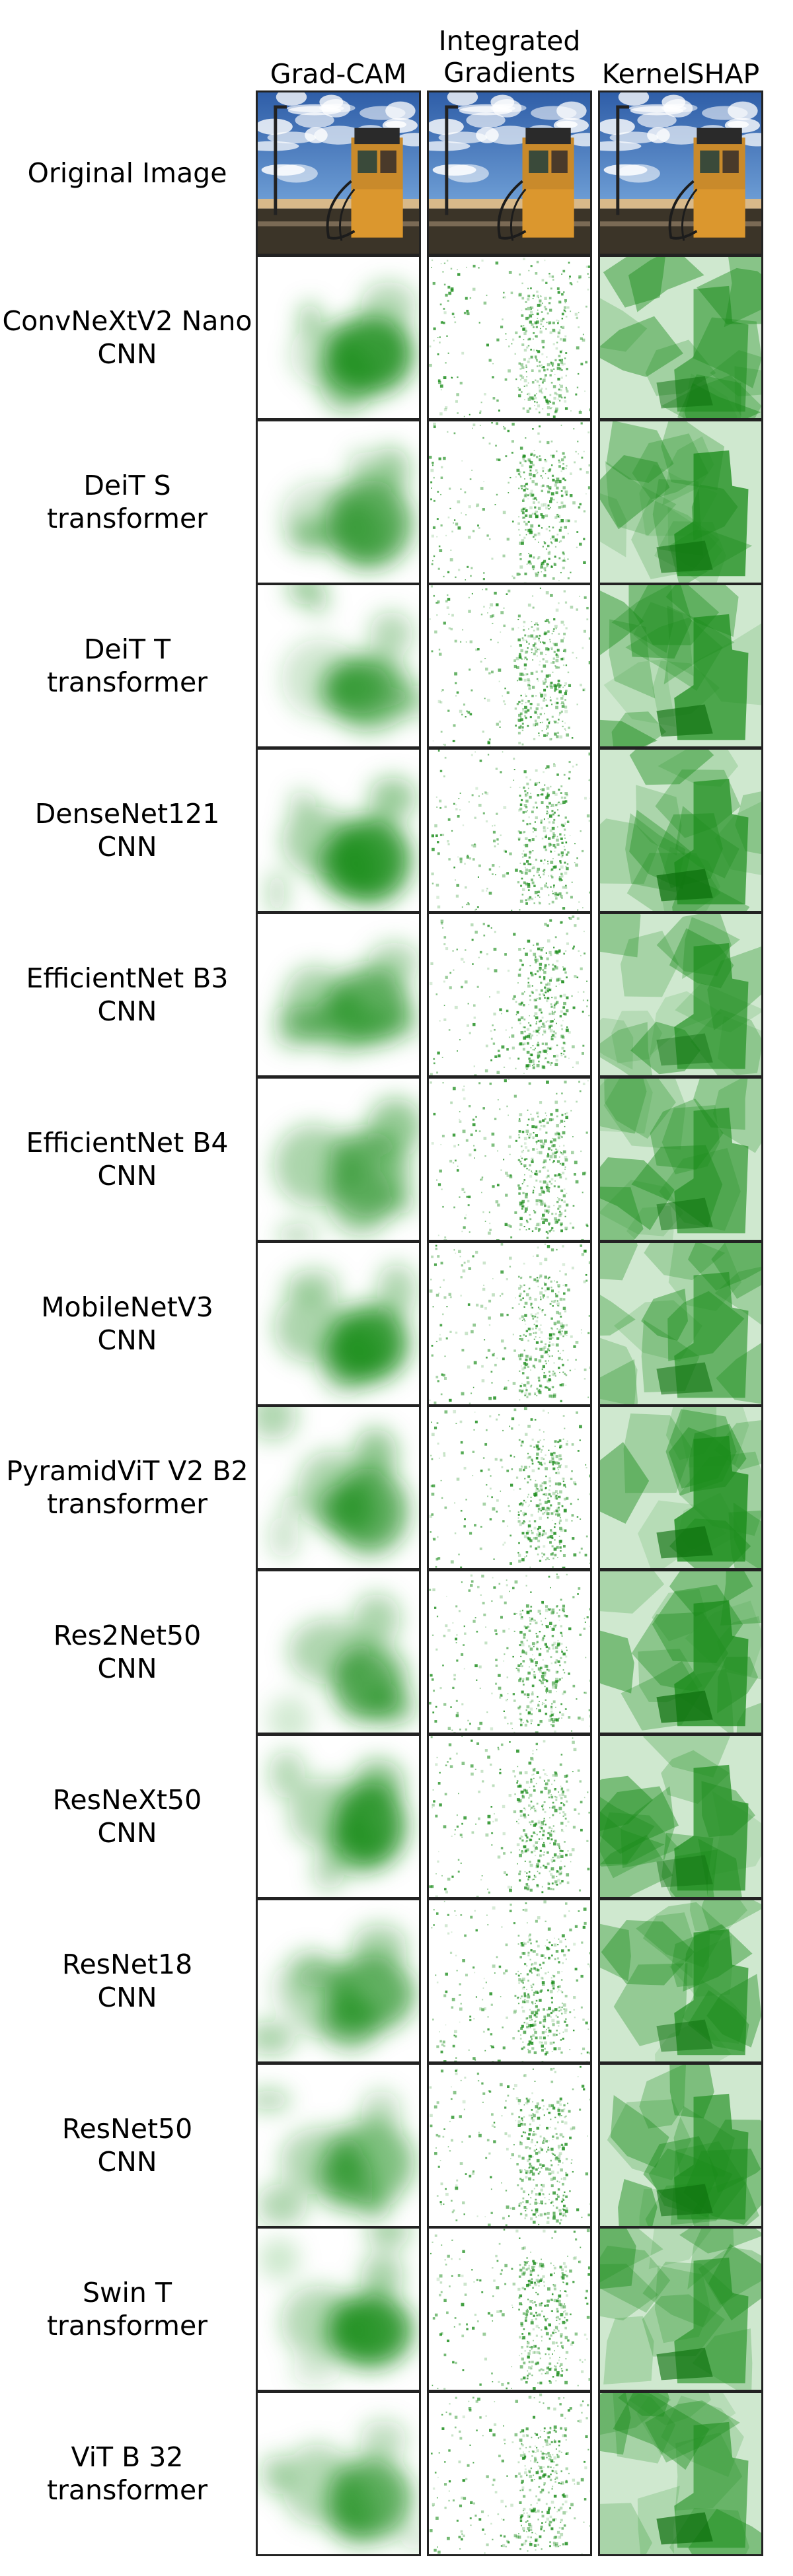  What do you see at coordinates (338, 2145) in the screenshot?
I see `row-12-grad-cam-map` at bounding box center [338, 2145].